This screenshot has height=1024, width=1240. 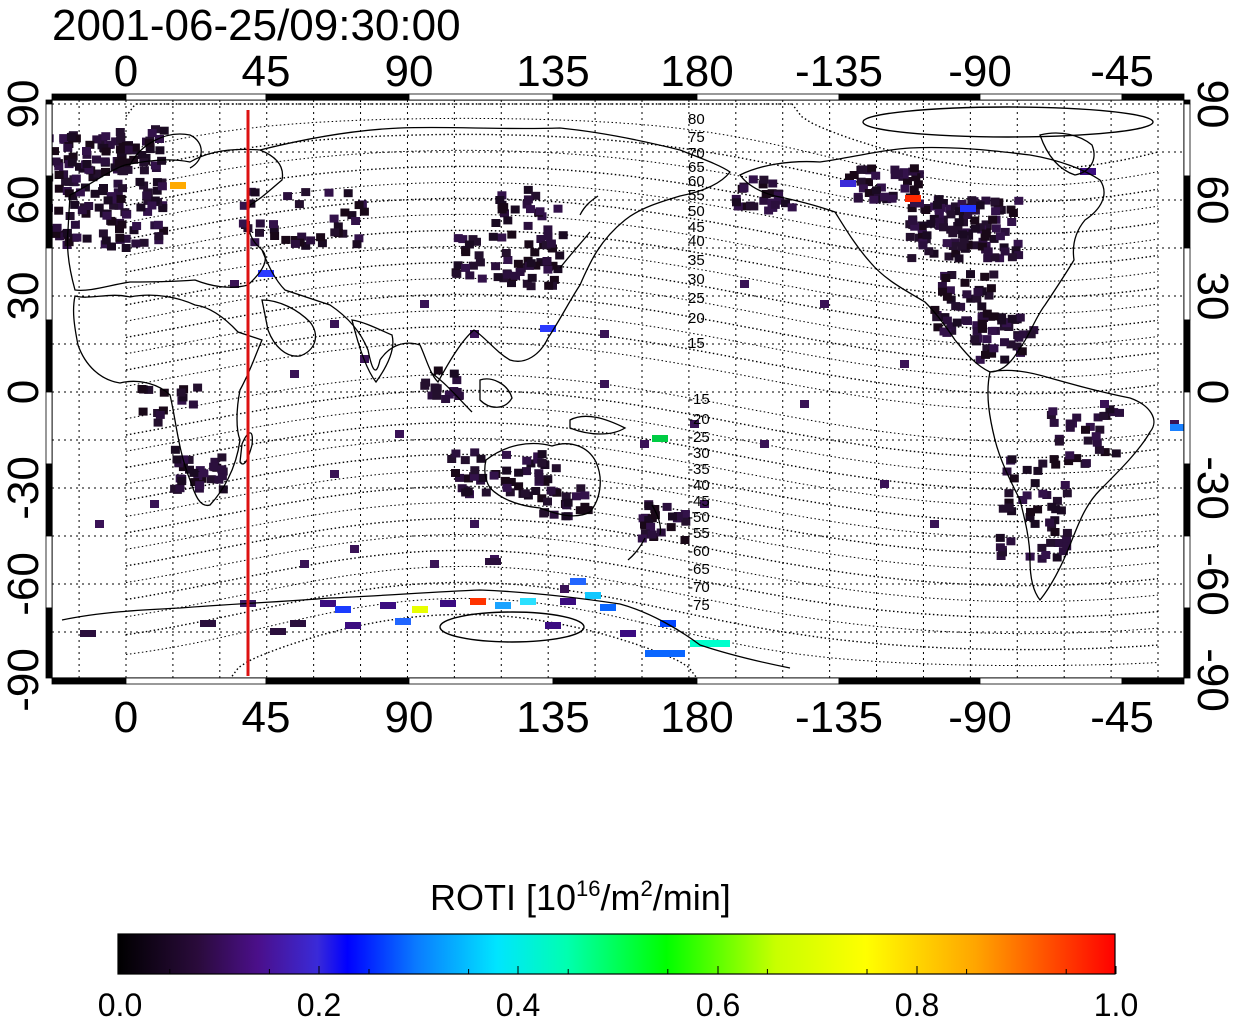 I want to click on mlat-label: -60, so click(x=699, y=551).